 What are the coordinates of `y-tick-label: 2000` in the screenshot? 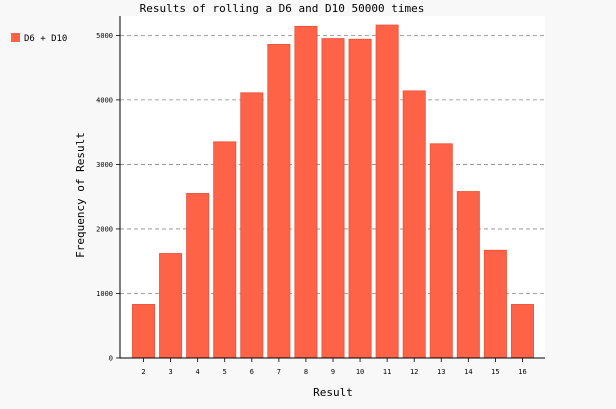 It's located at (104, 229).